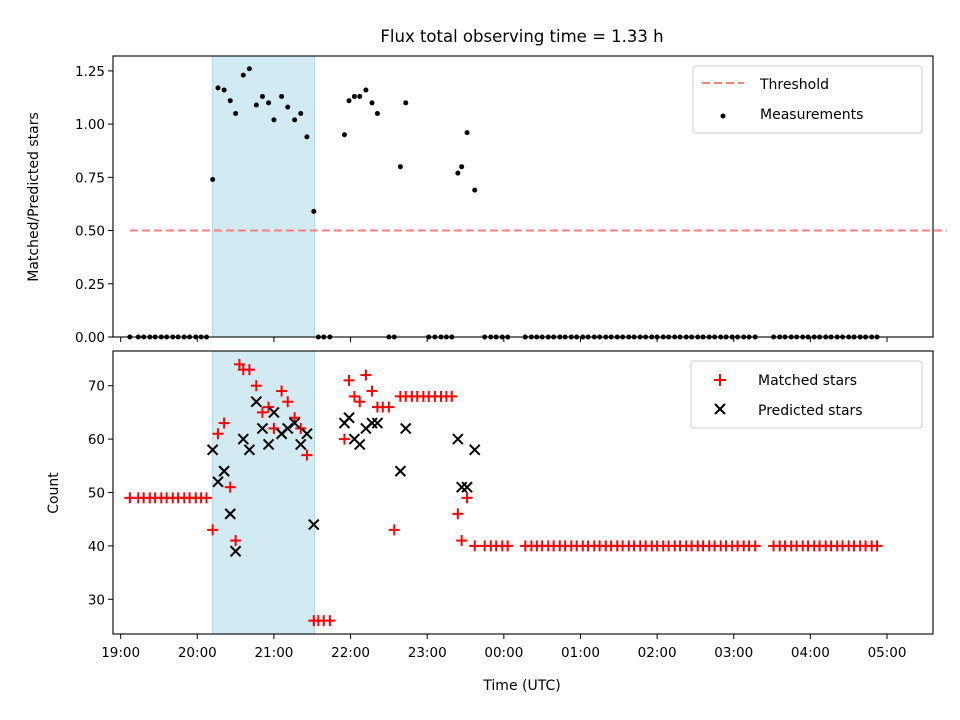  What do you see at coordinates (90, 125) in the screenshot?
I see `top-ytick-label: 1.00` at bounding box center [90, 125].